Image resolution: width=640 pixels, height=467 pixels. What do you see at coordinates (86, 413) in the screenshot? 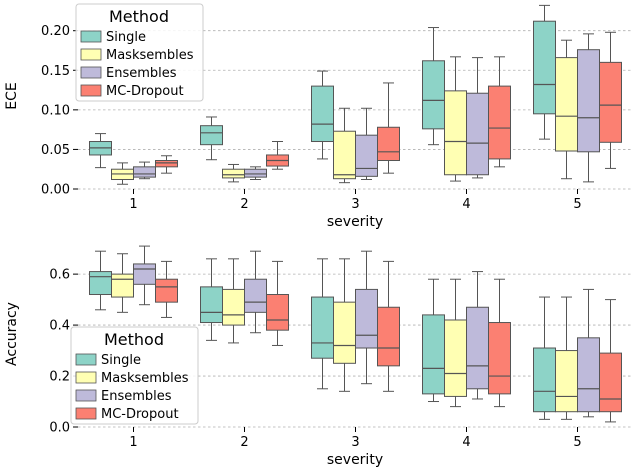
I see `legend-swatch-mc-dropout` at bounding box center [86, 413].